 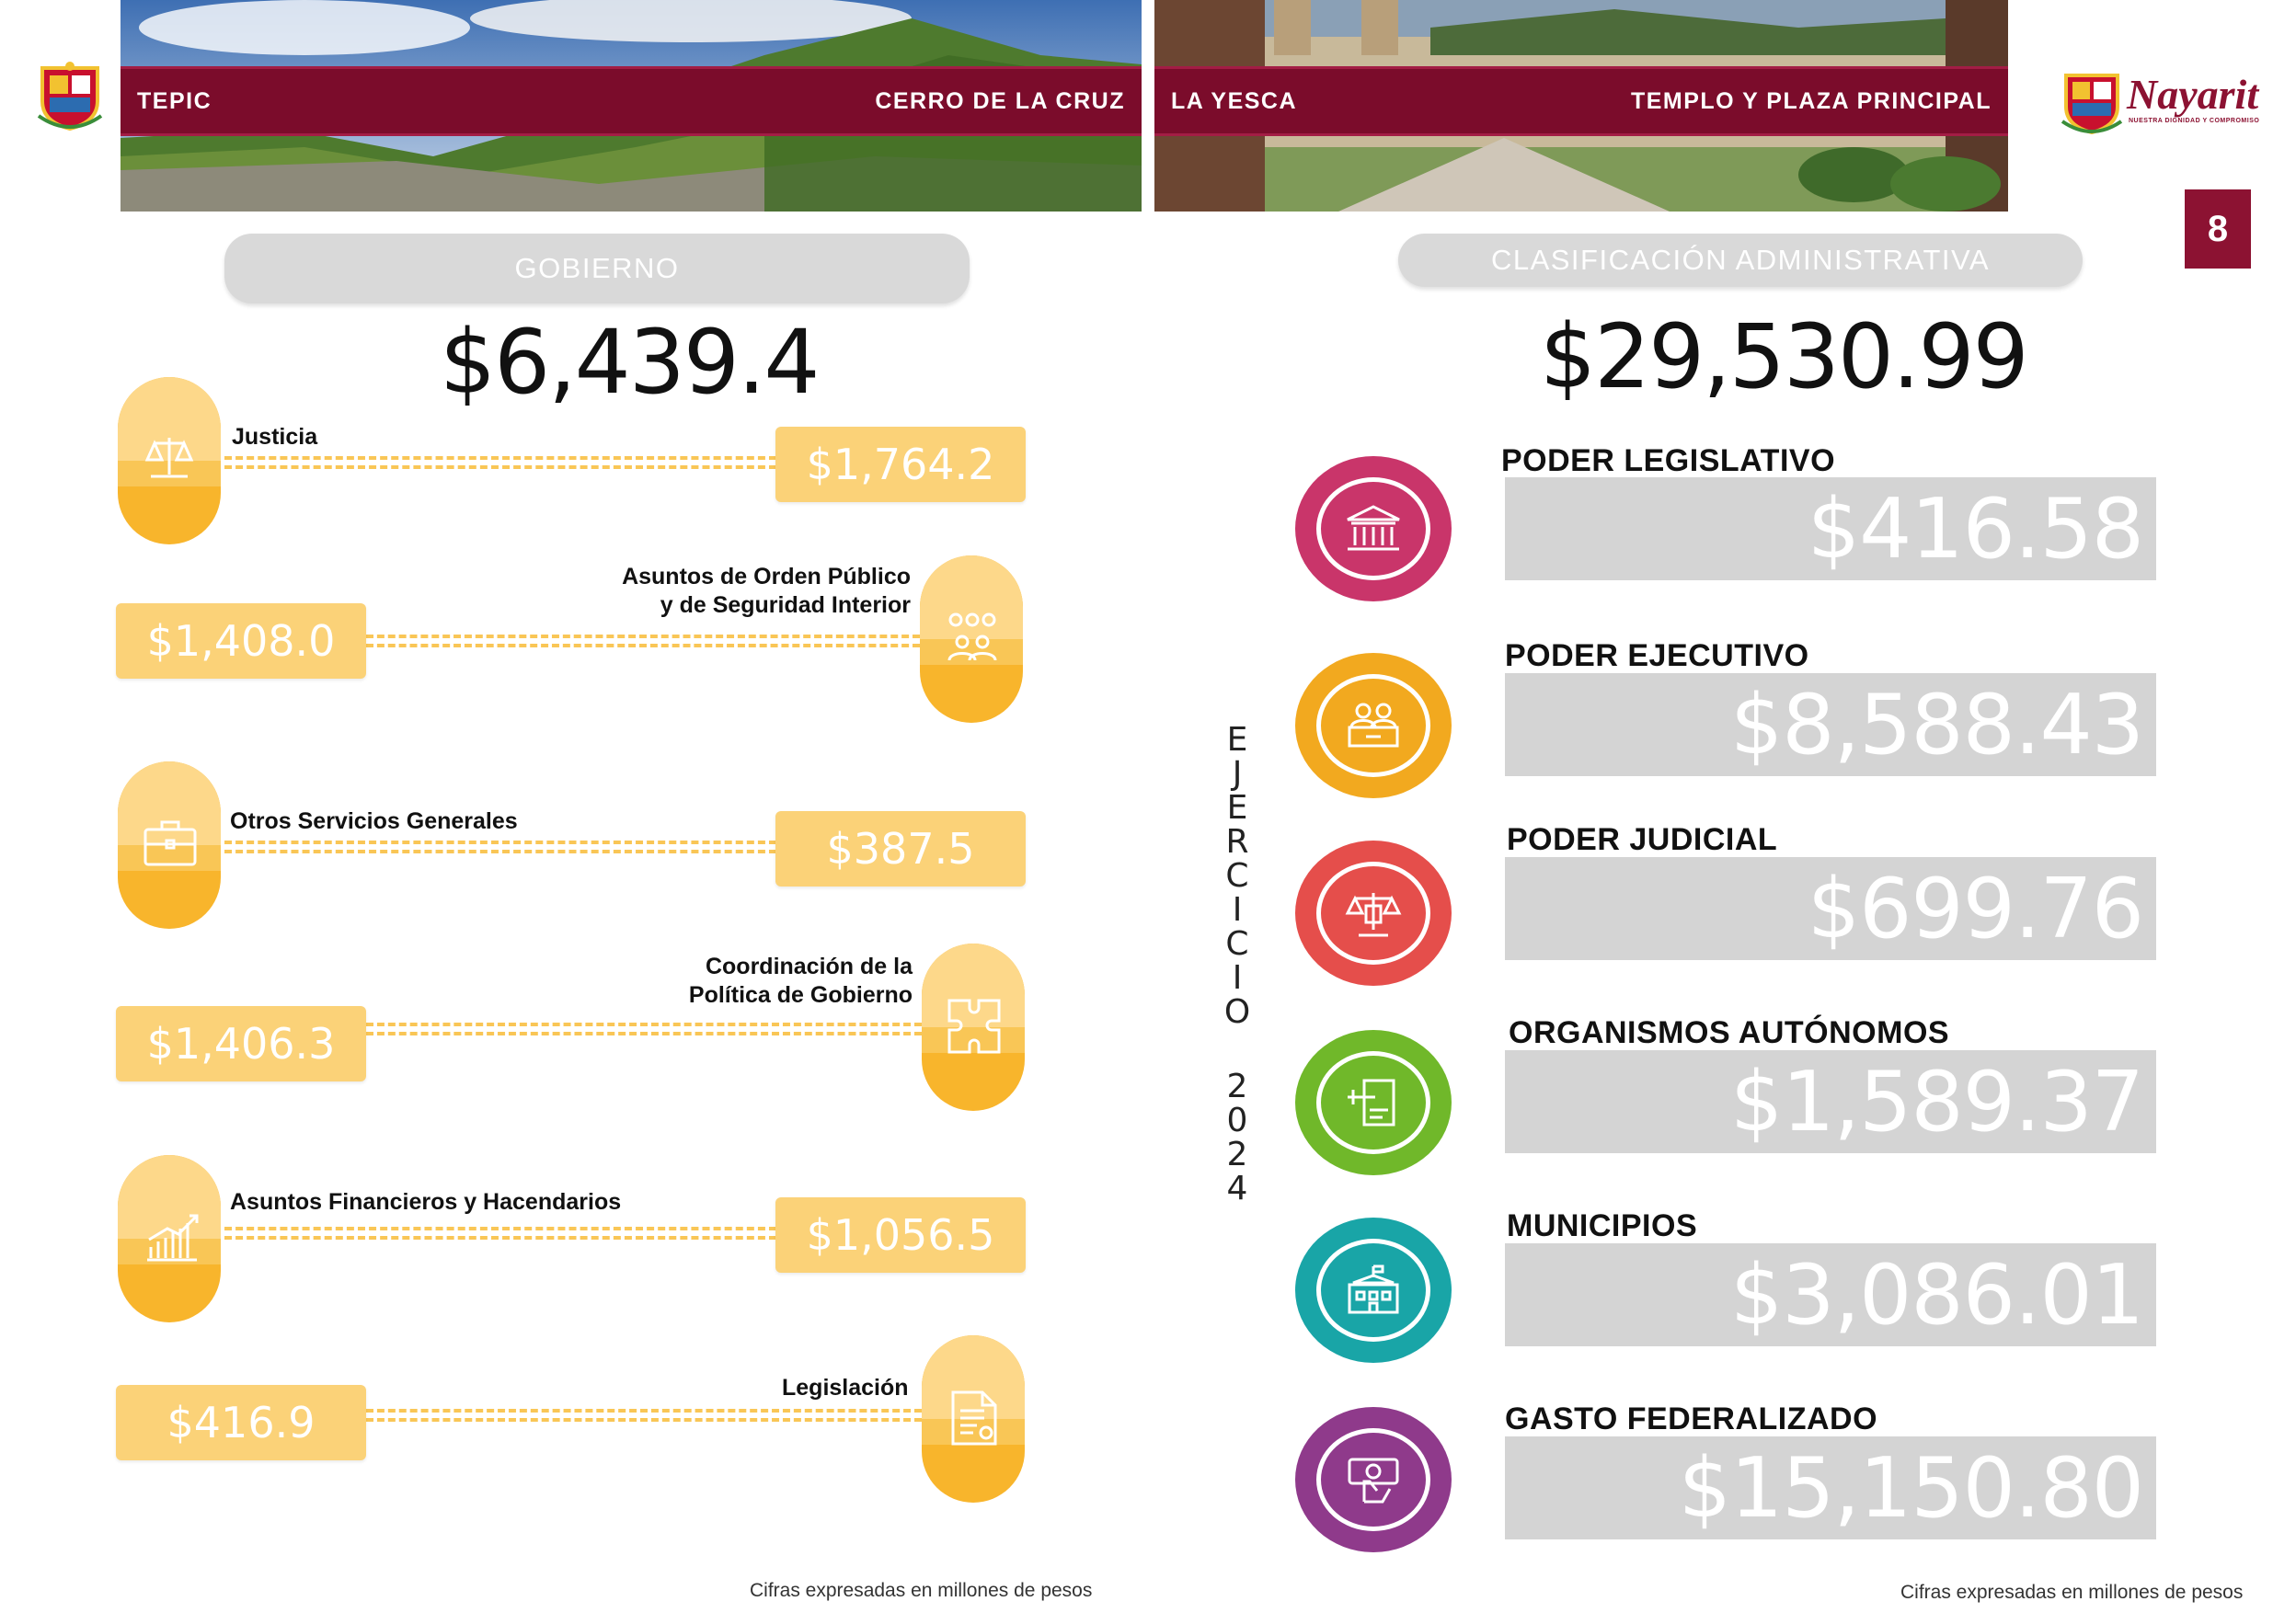 I want to click on capsule-coordinacion, so click(x=973, y=1027).